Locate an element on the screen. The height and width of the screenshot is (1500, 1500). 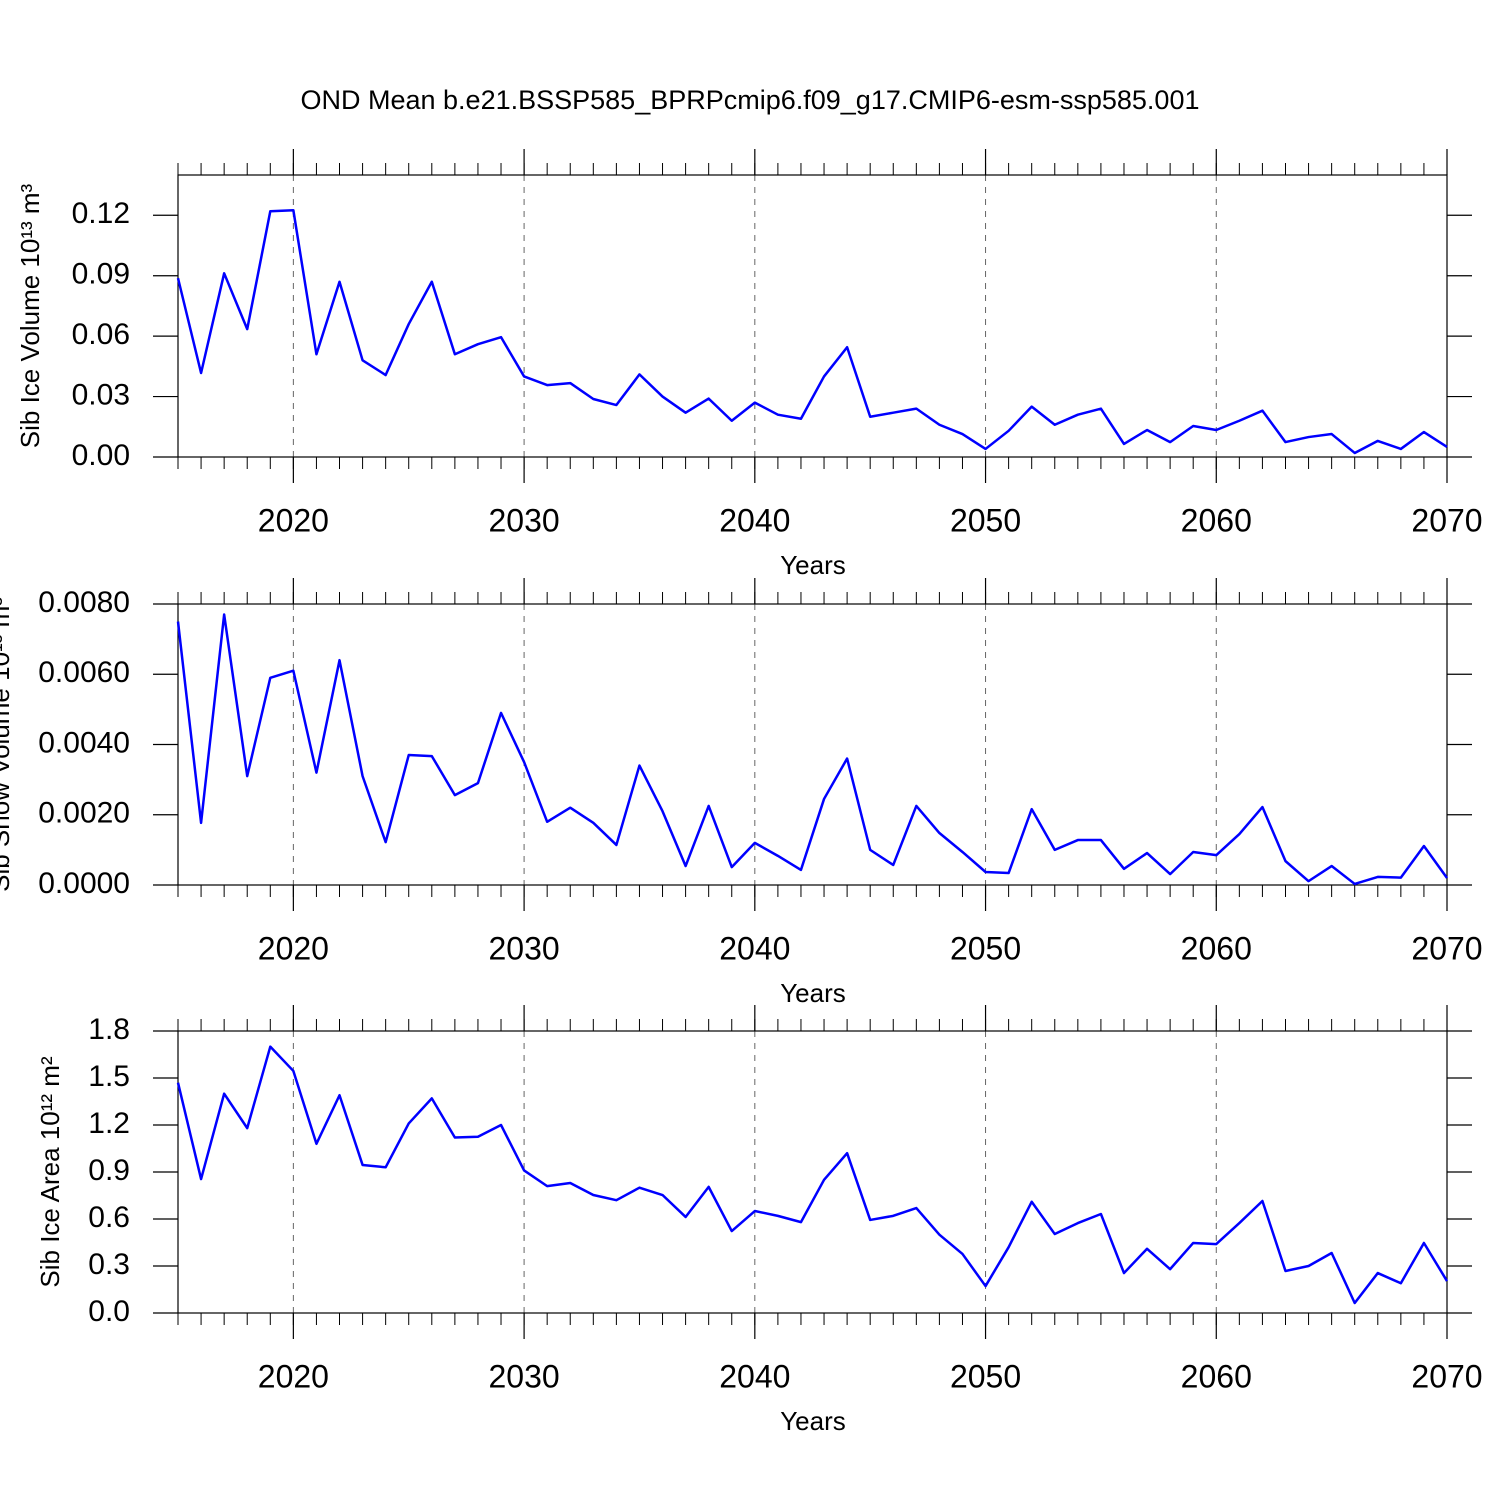
y-axis-label: Sib Ice Volume 10¹³ m³ is located at coordinates (30, 315).